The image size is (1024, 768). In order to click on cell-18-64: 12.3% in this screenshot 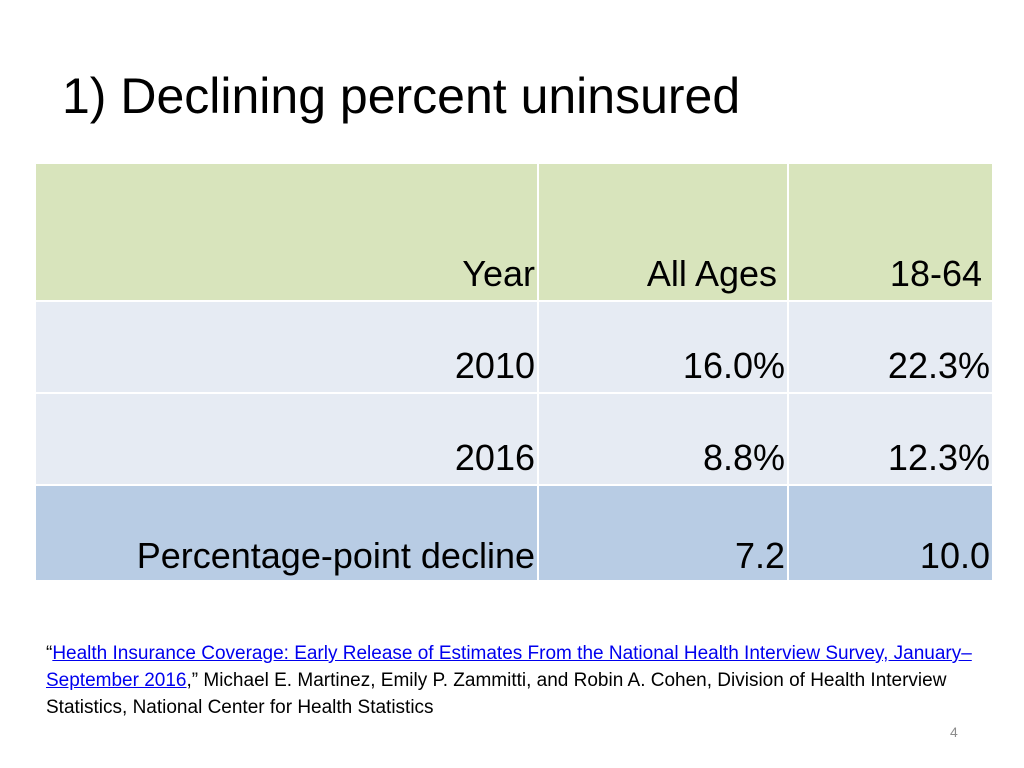, I will do `click(890, 439)`.